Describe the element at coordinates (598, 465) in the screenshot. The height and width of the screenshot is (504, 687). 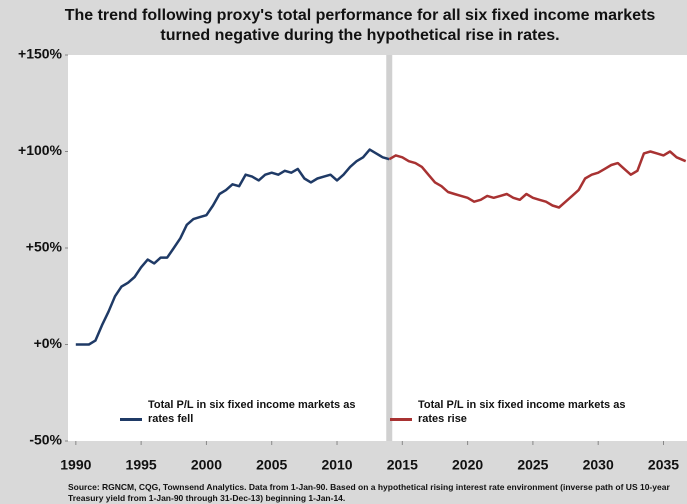
I see `x-tick-label: 2030` at that location.